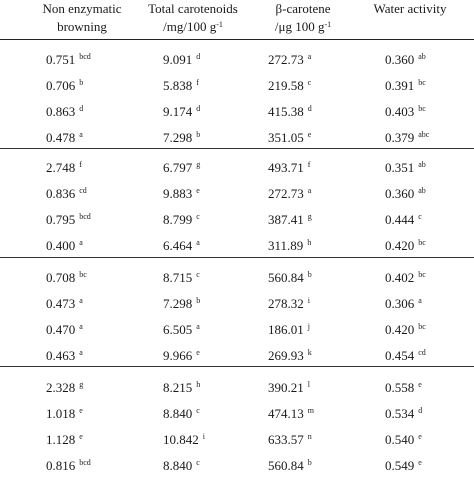 The height and width of the screenshot is (478, 474). What do you see at coordinates (237, 148) in the screenshot?
I see `table-rule` at bounding box center [237, 148].